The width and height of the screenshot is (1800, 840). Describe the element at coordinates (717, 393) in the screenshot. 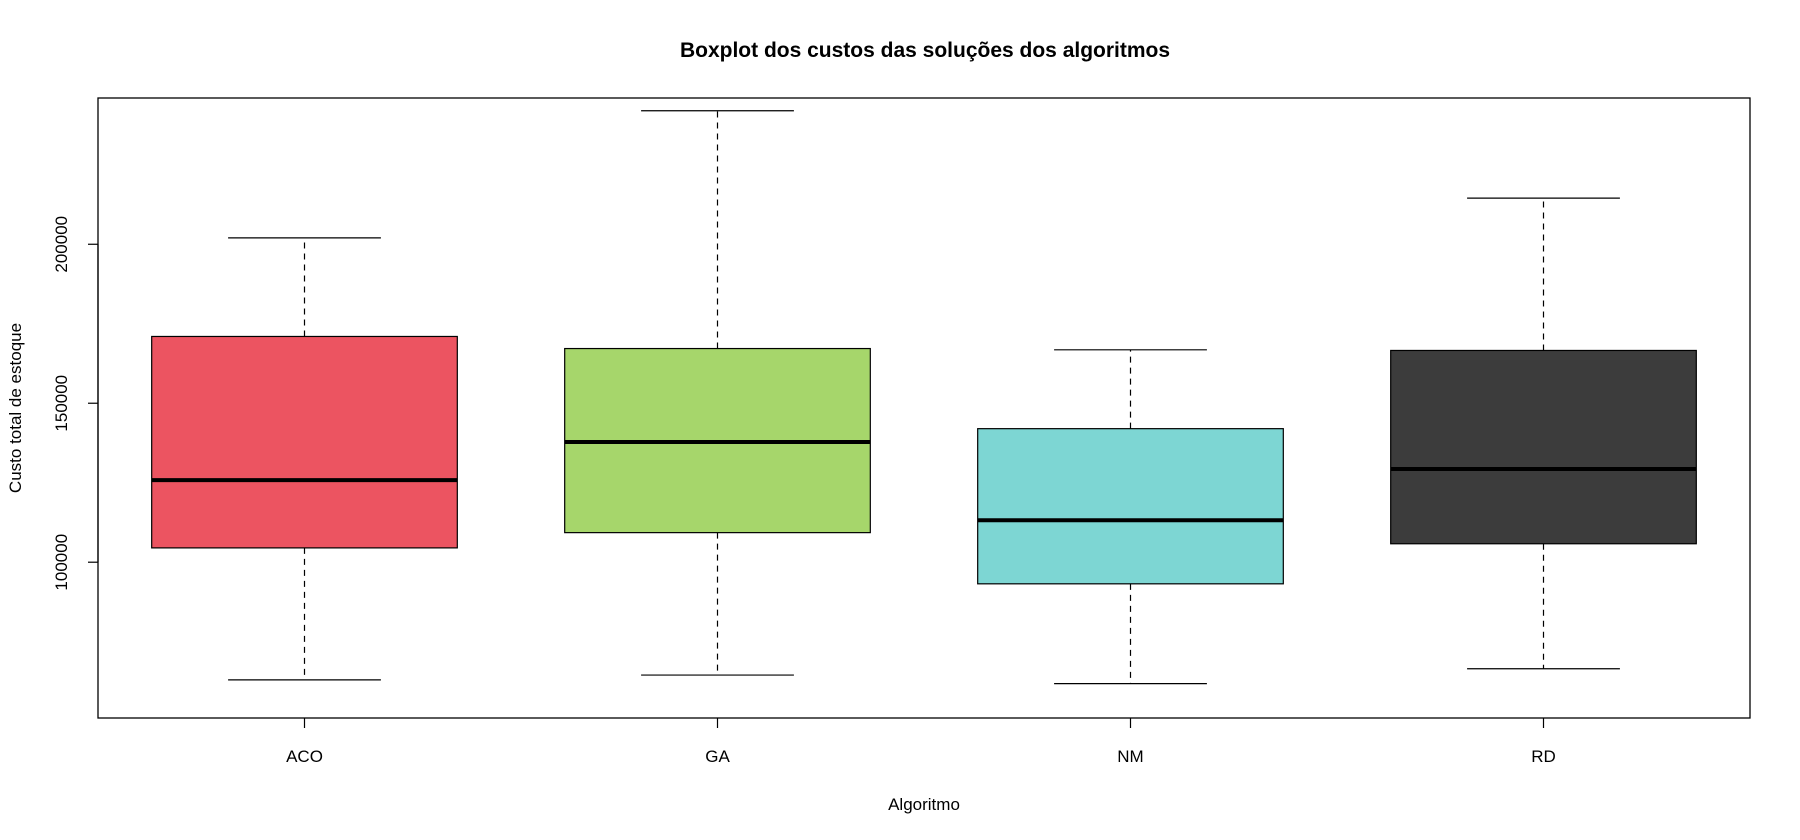

I see `box-ga` at that location.